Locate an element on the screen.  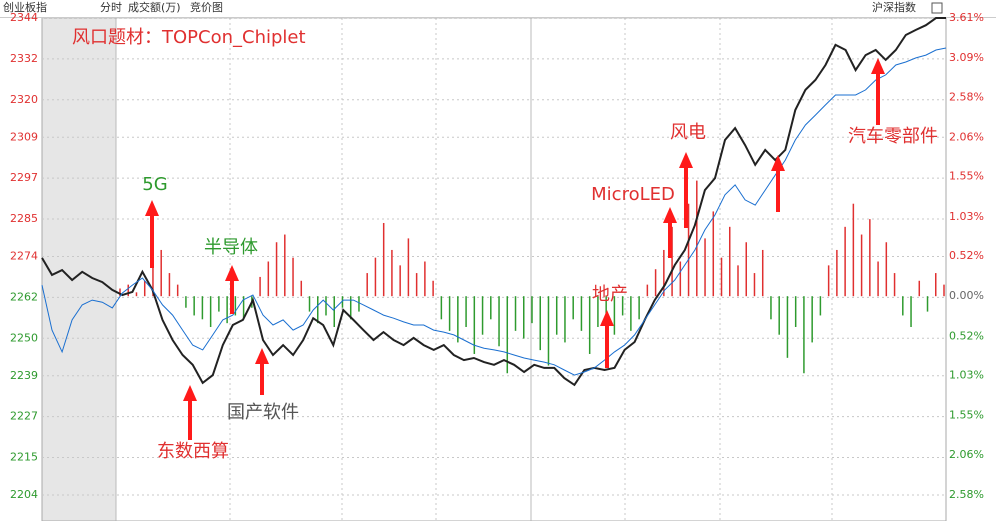
y-tick-label: 2227 is located at coordinates (24, 416).